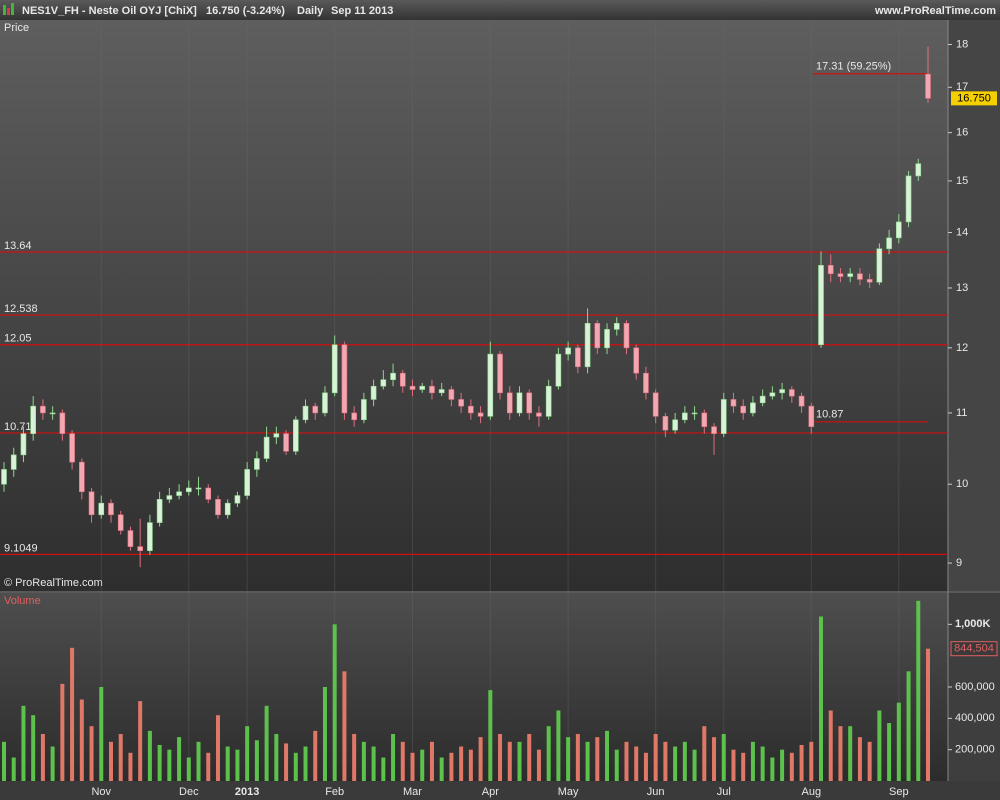 The width and height of the screenshot is (1000, 800). I want to click on level-label: 12.05, so click(18, 339).